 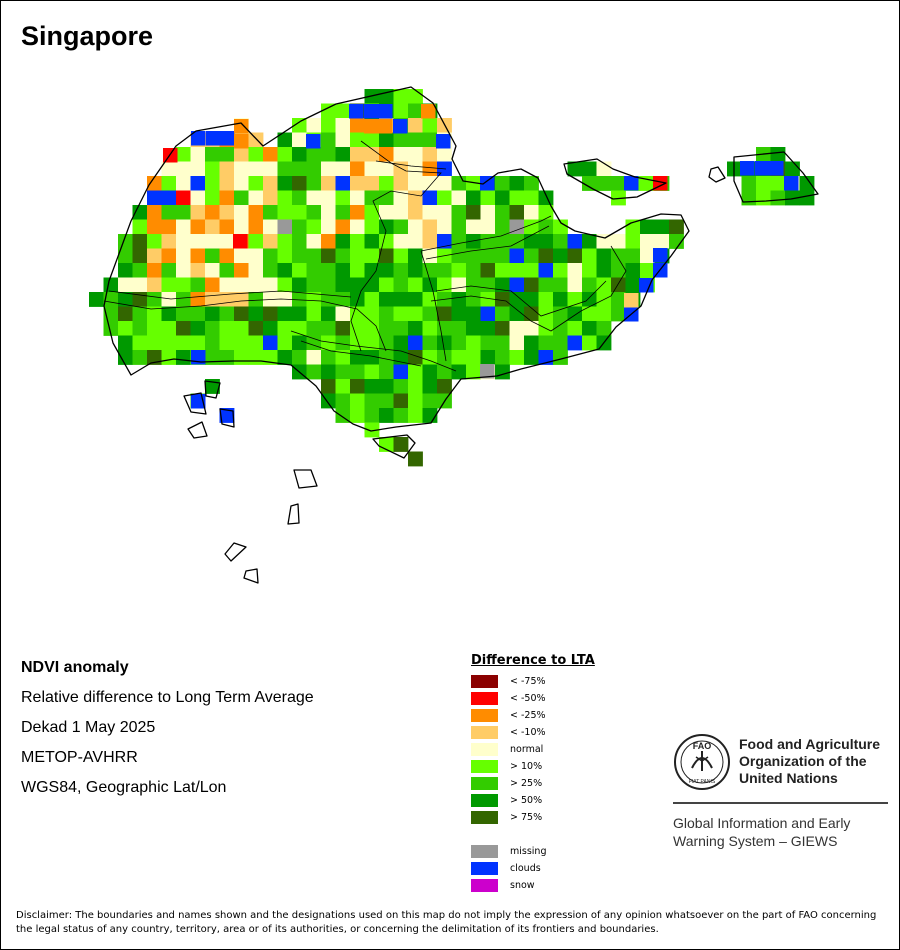 I want to click on info-line: Relative difference to Long Term Average, so click(x=167, y=697).